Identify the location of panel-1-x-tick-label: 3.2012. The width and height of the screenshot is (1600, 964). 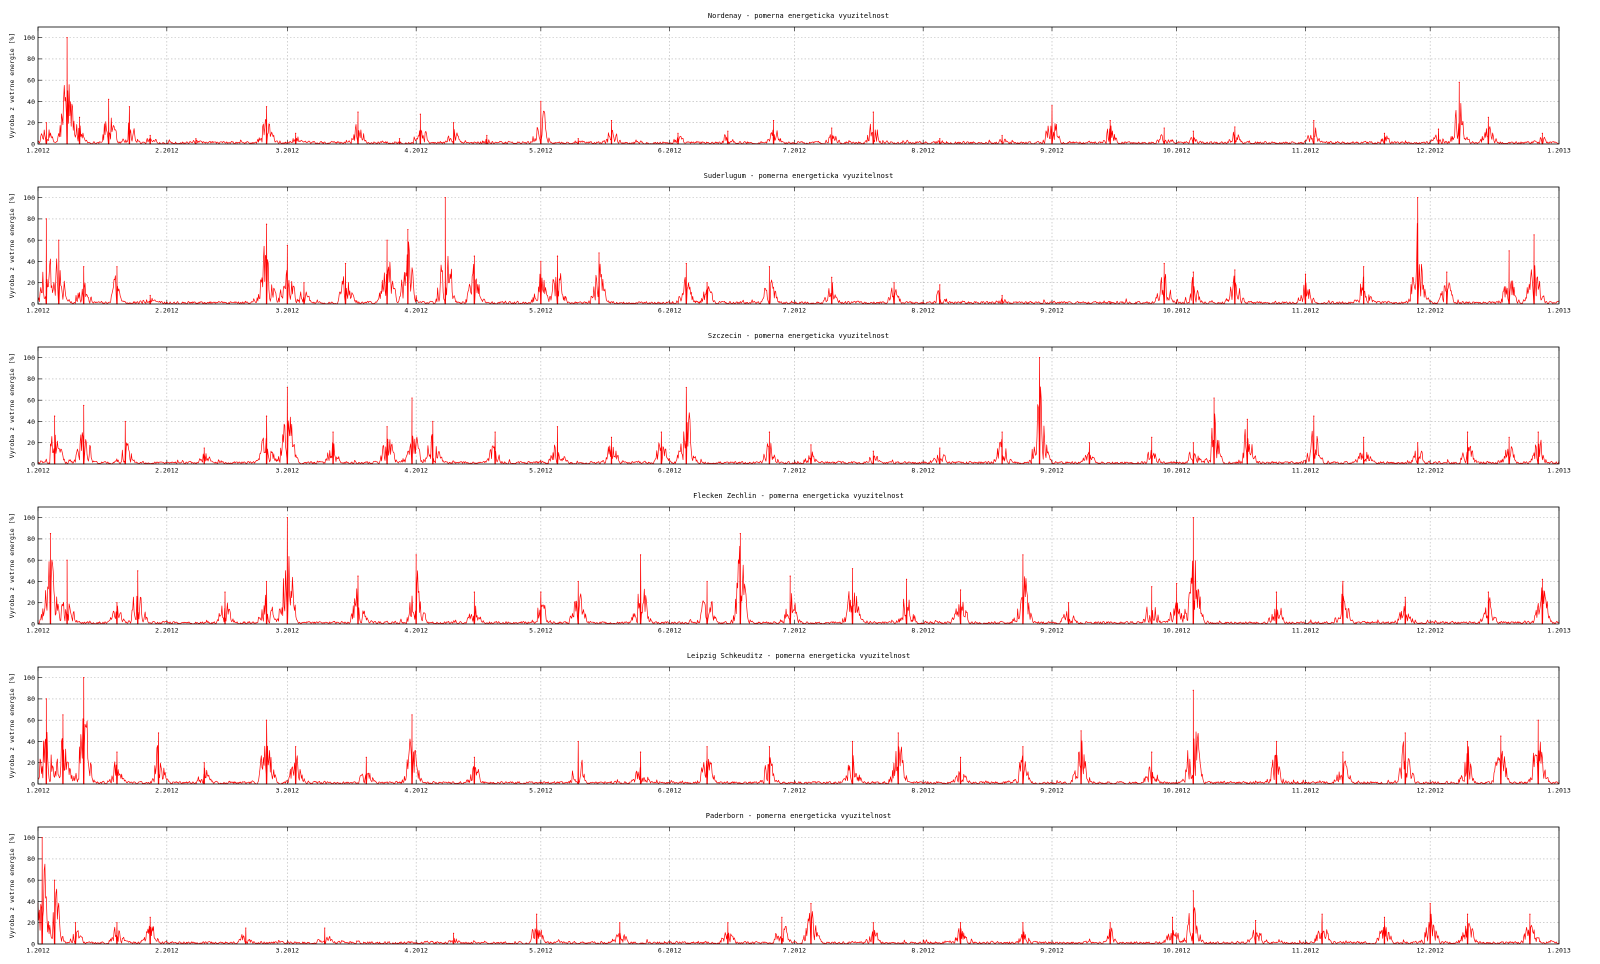
(288, 151).